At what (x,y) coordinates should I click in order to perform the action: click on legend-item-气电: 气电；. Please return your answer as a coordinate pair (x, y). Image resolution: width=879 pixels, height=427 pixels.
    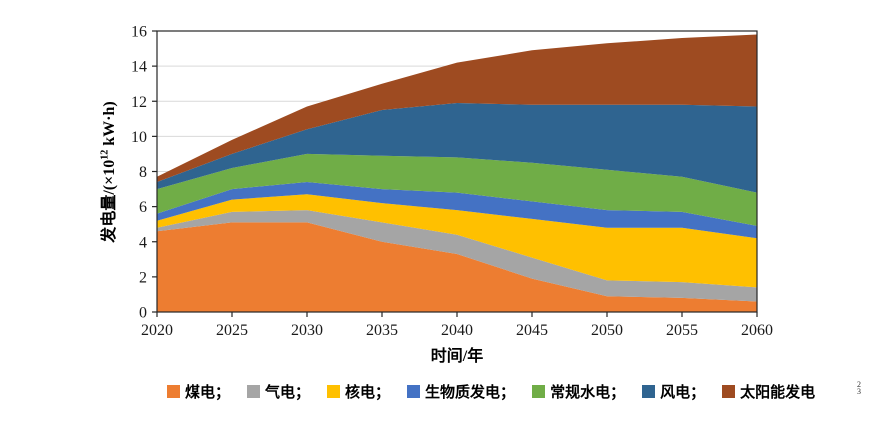
    Looking at the image, I should click on (278, 391).